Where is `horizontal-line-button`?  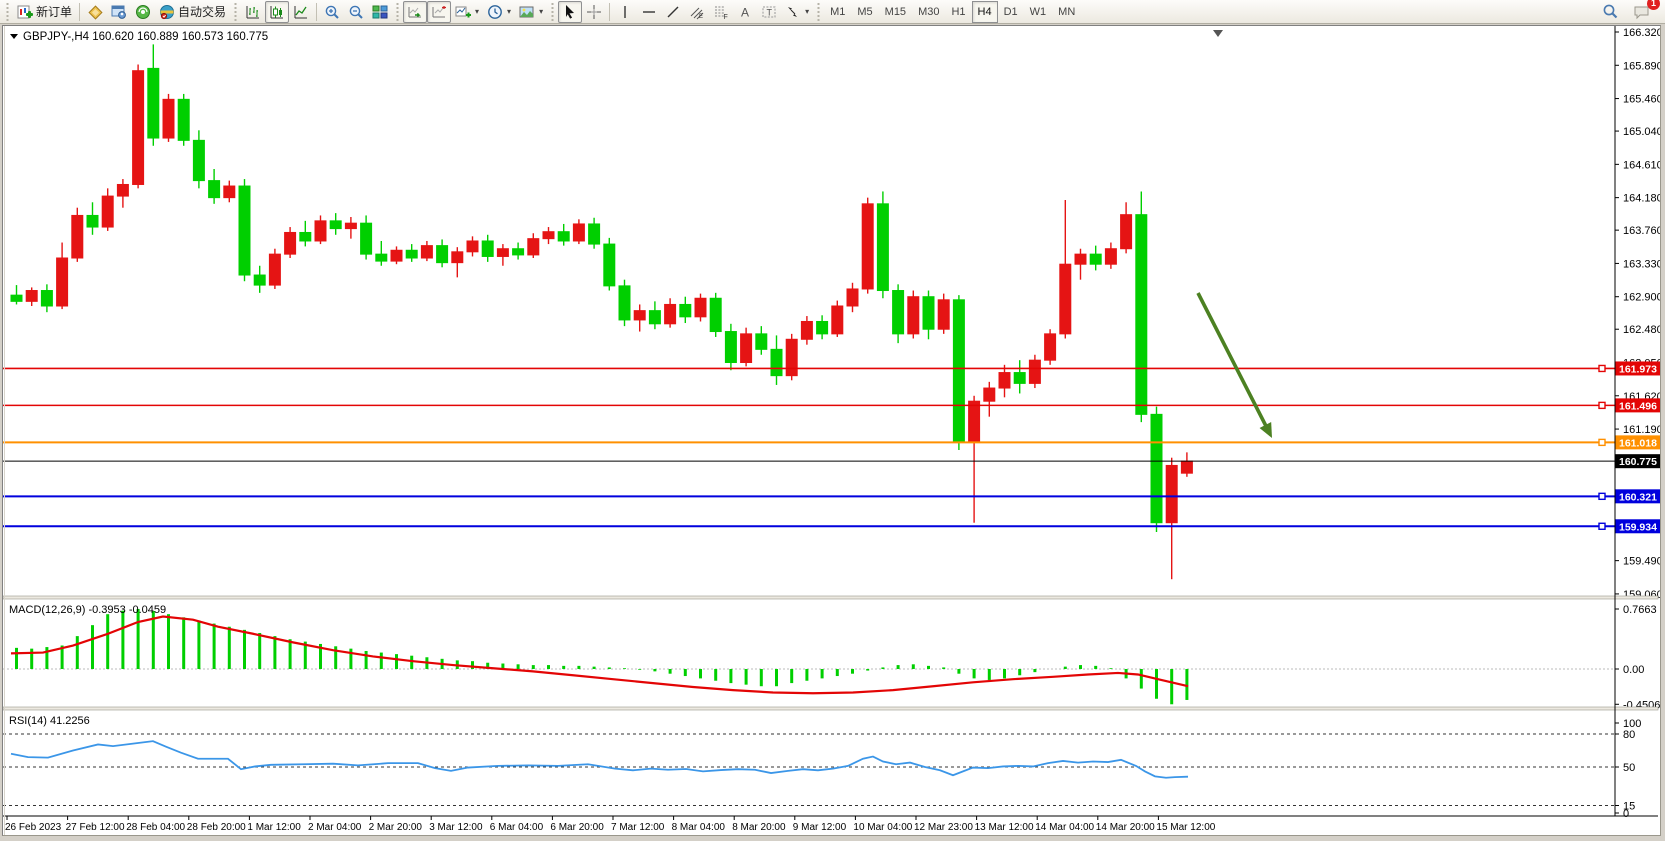 horizontal-line-button is located at coordinates (649, 12).